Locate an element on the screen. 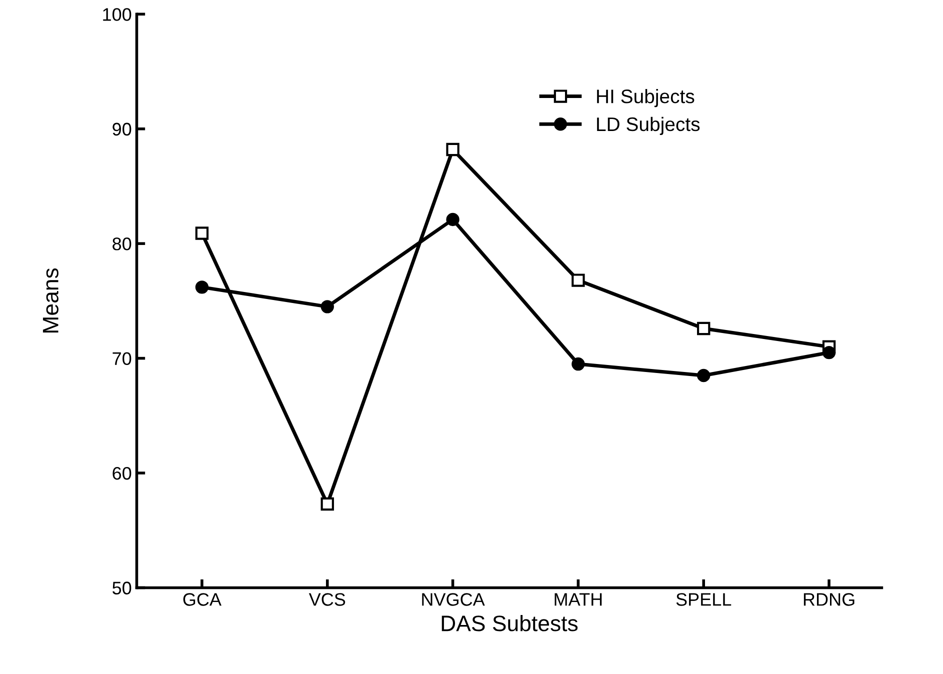 This screenshot has height=674, width=943. x-tick-label: SPELL is located at coordinates (704, 599).